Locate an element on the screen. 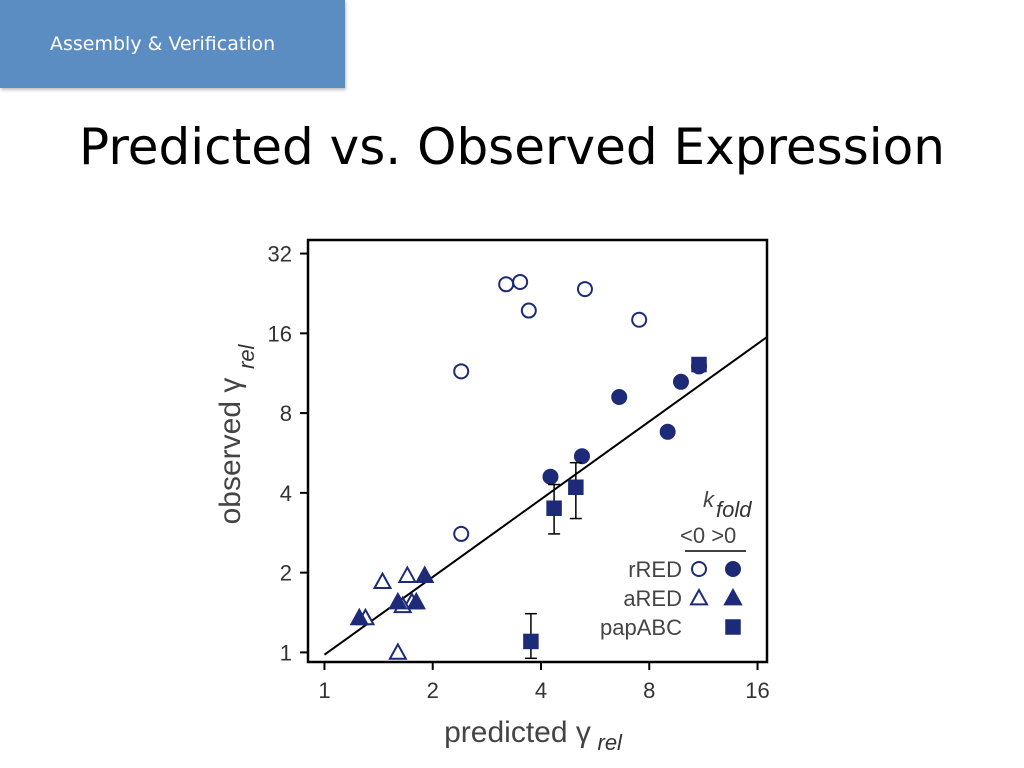 The width and height of the screenshot is (1024, 768). x-tick-label: 1 is located at coordinates (324, 690).